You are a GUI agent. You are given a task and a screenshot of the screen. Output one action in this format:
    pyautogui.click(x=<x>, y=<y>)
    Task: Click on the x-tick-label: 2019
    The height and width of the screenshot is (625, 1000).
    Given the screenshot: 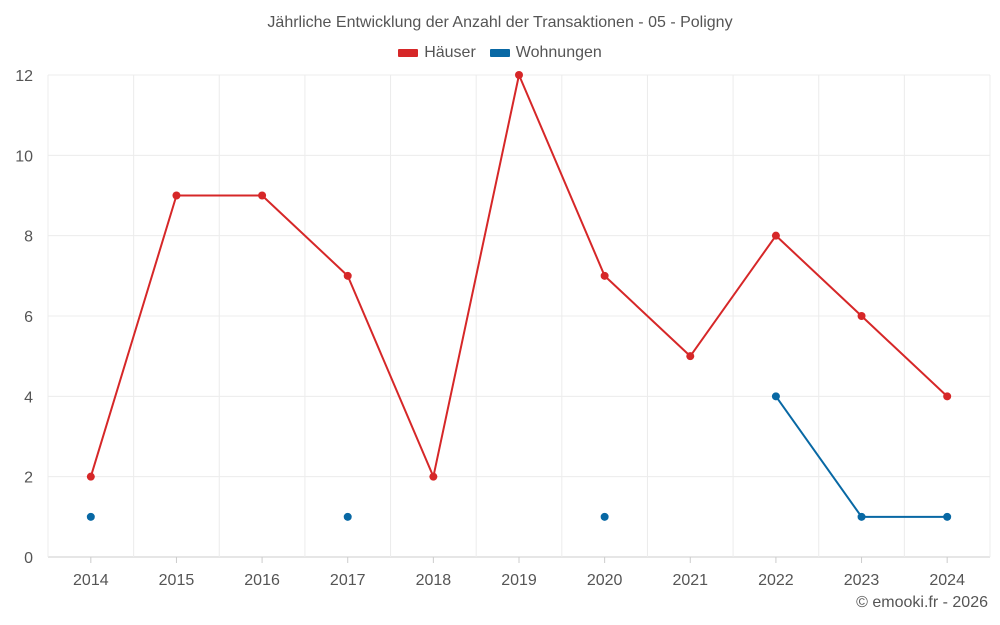 What is the action you would take?
    pyautogui.click(x=519, y=580)
    